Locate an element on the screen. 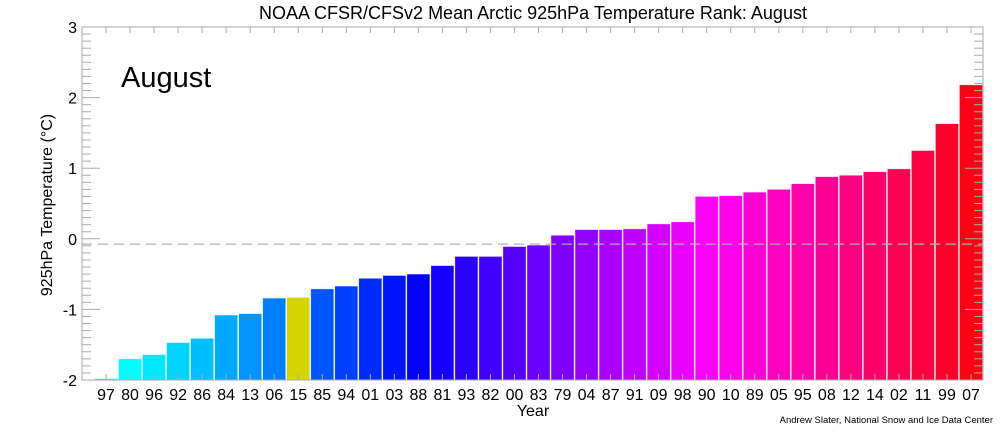 This screenshot has width=1008, height=437. x-tick-label: 15 is located at coordinates (298, 395).